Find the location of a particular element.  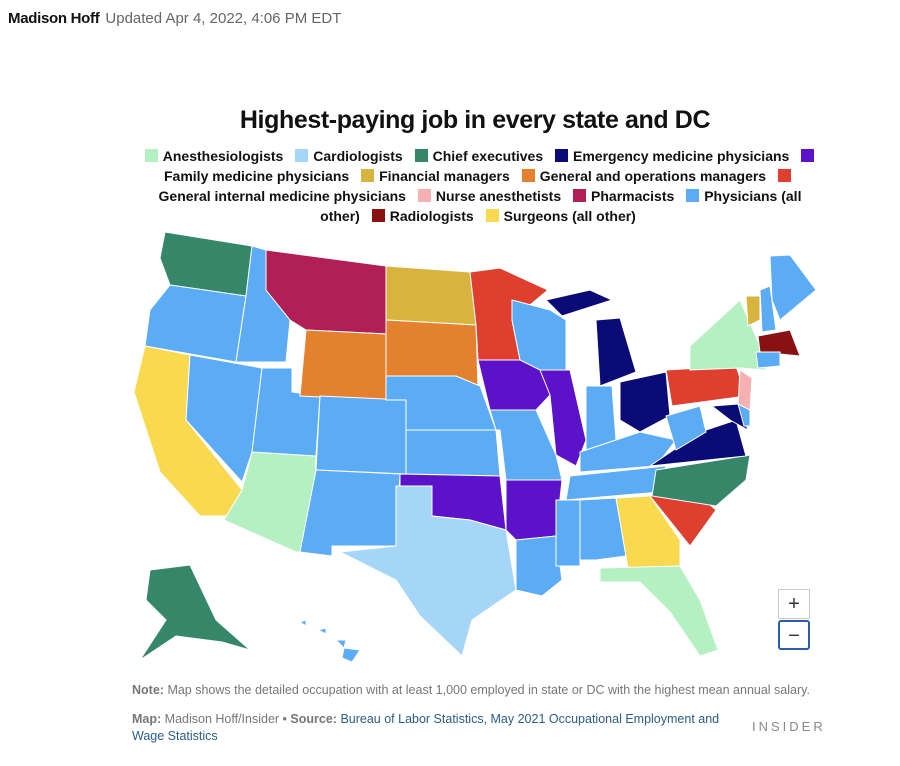

legend-item: Radiologists is located at coordinates (422, 216).